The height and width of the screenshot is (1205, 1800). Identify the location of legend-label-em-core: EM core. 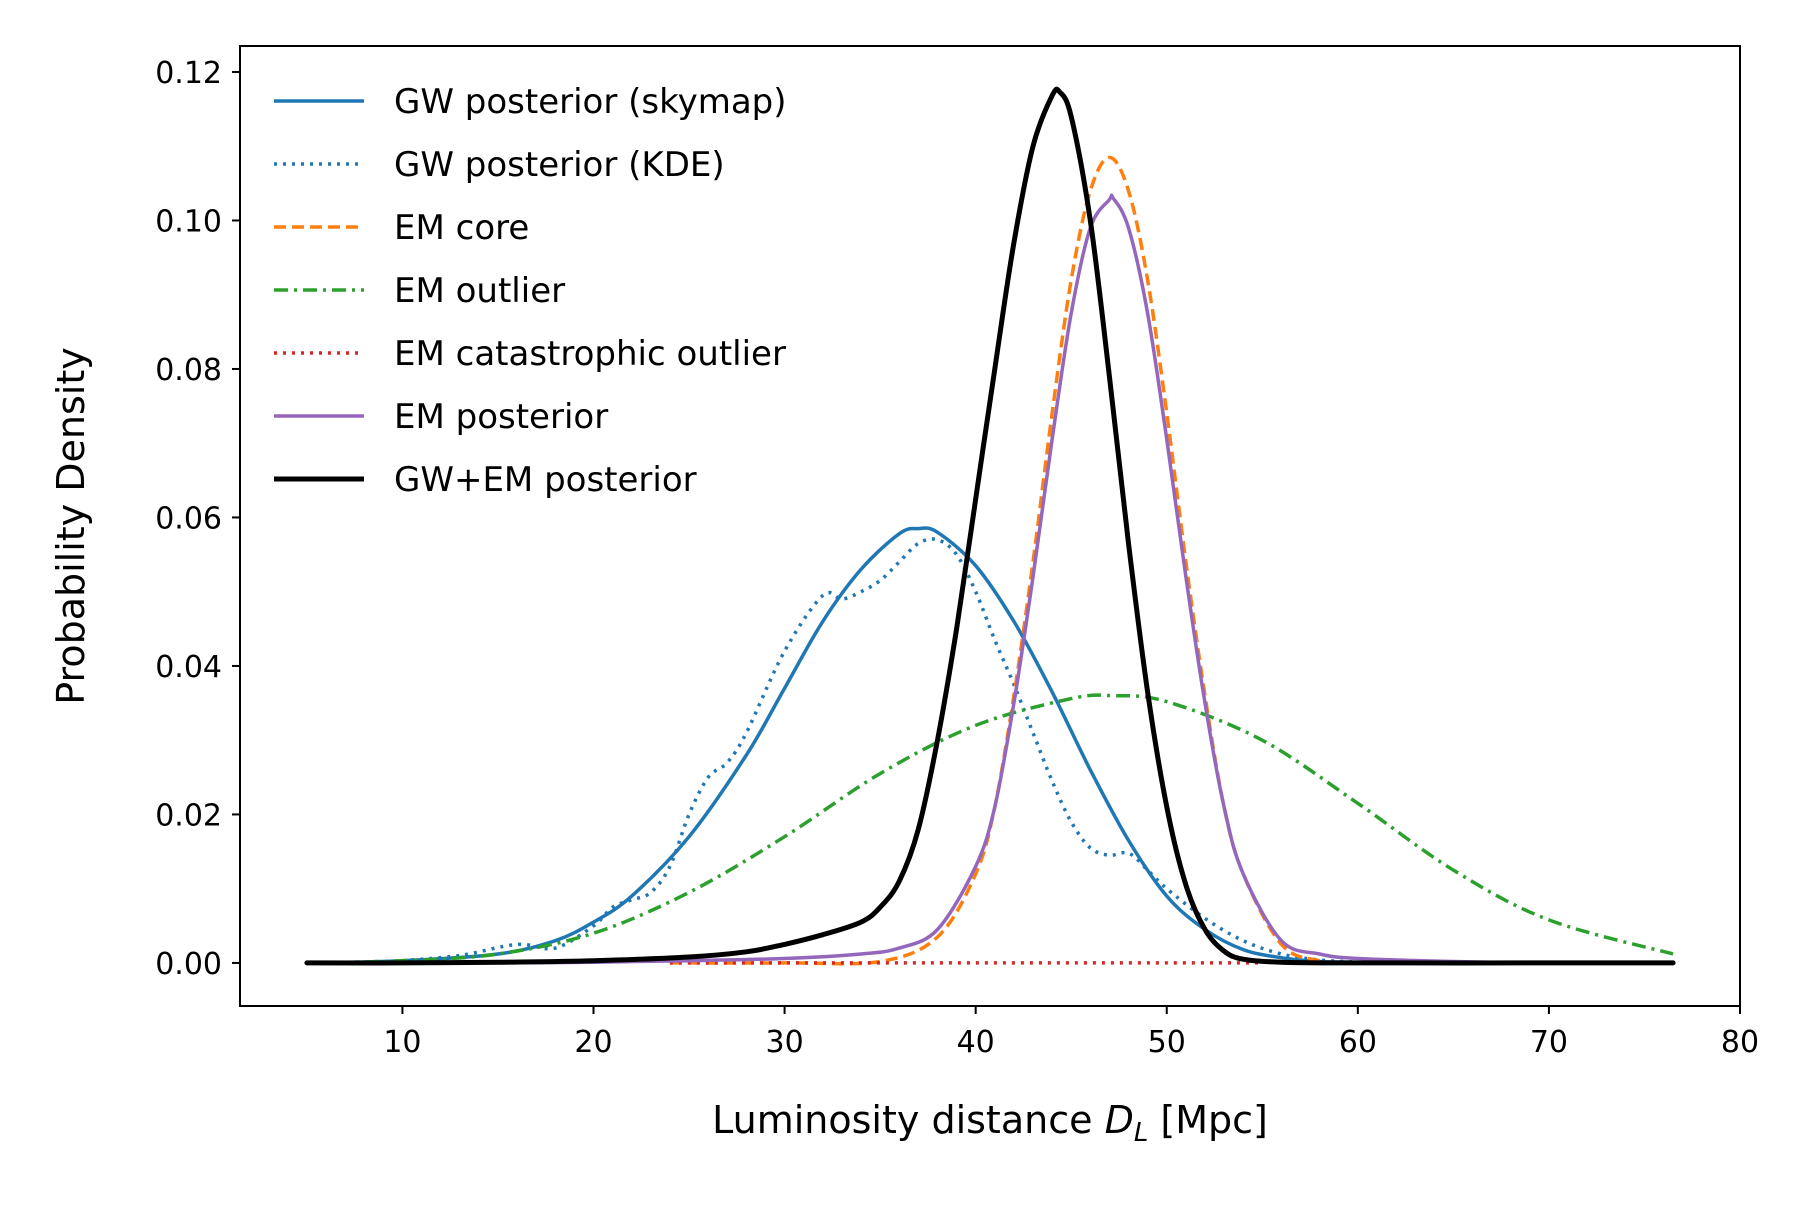
(461, 228).